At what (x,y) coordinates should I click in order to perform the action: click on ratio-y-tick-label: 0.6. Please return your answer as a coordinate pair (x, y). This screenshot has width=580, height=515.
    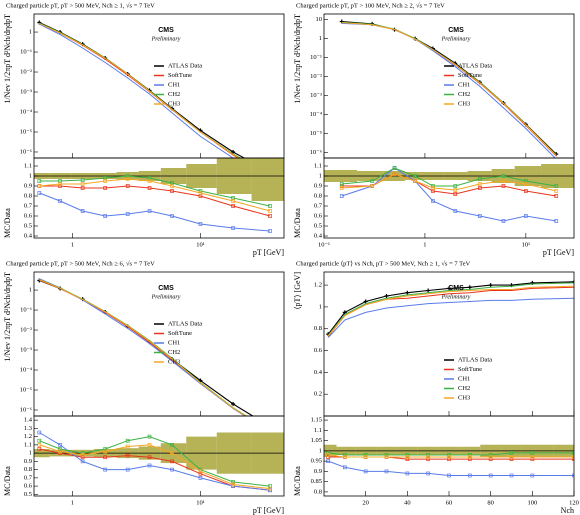
    Looking at the image, I should click on (28, 215).